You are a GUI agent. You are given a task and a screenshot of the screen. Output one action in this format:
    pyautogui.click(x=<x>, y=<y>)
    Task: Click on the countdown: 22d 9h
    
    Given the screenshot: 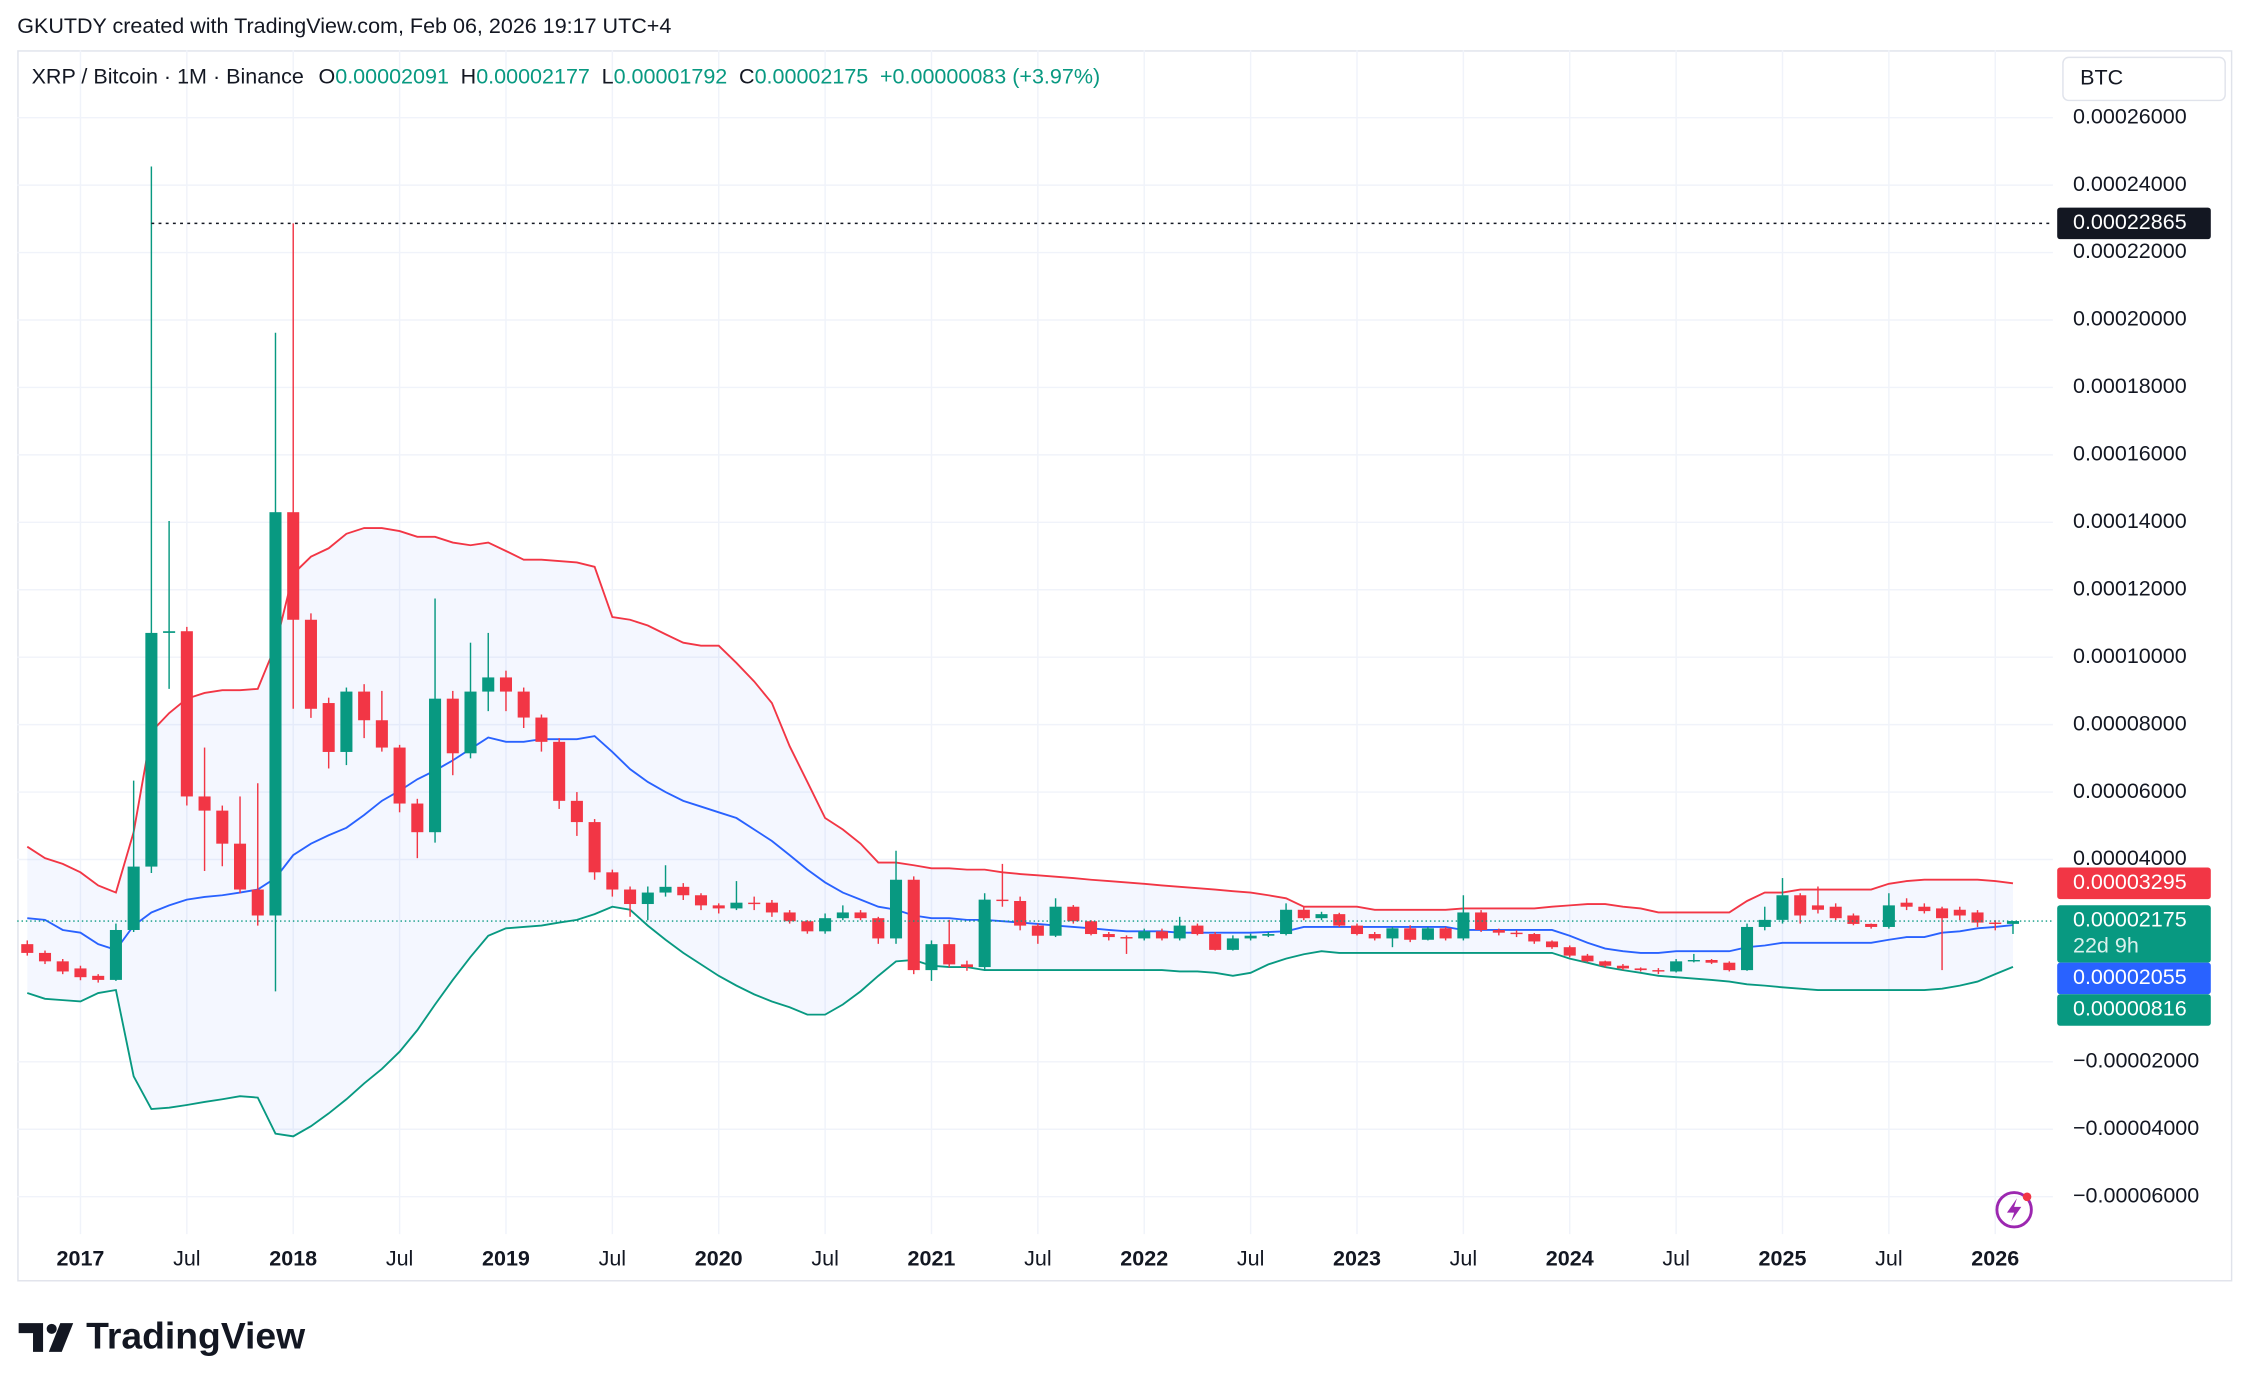 What is the action you would take?
    pyautogui.click(x=2106, y=946)
    